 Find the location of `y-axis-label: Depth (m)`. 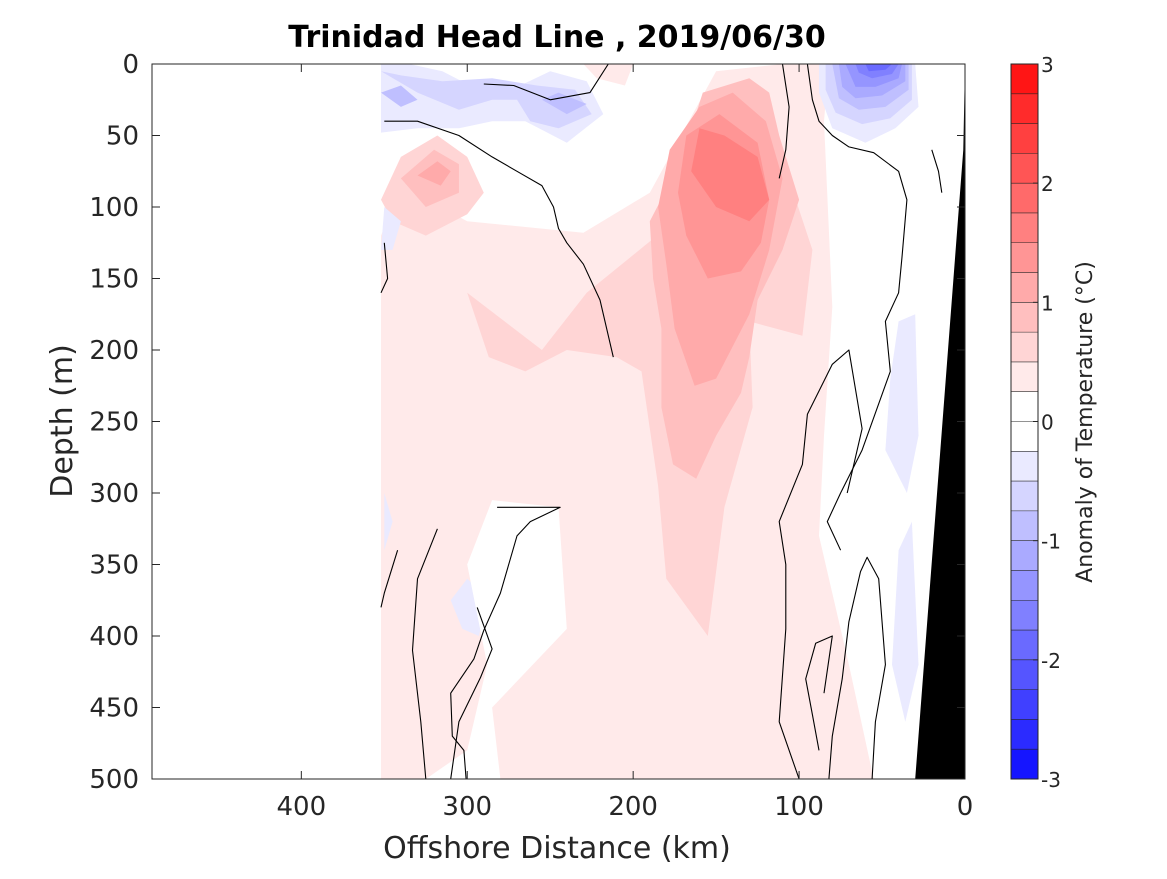

y-axis-label: Depth (m) is located at coordinates (62, 421).